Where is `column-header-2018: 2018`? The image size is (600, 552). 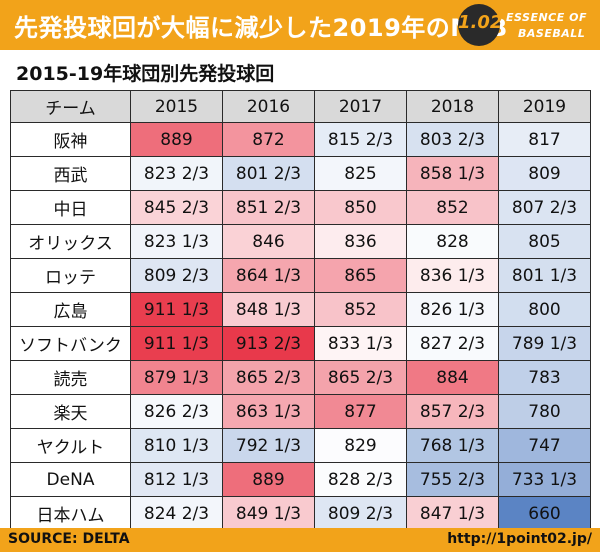 column-header-2018: 2018 is located at coordinates (452, 106).